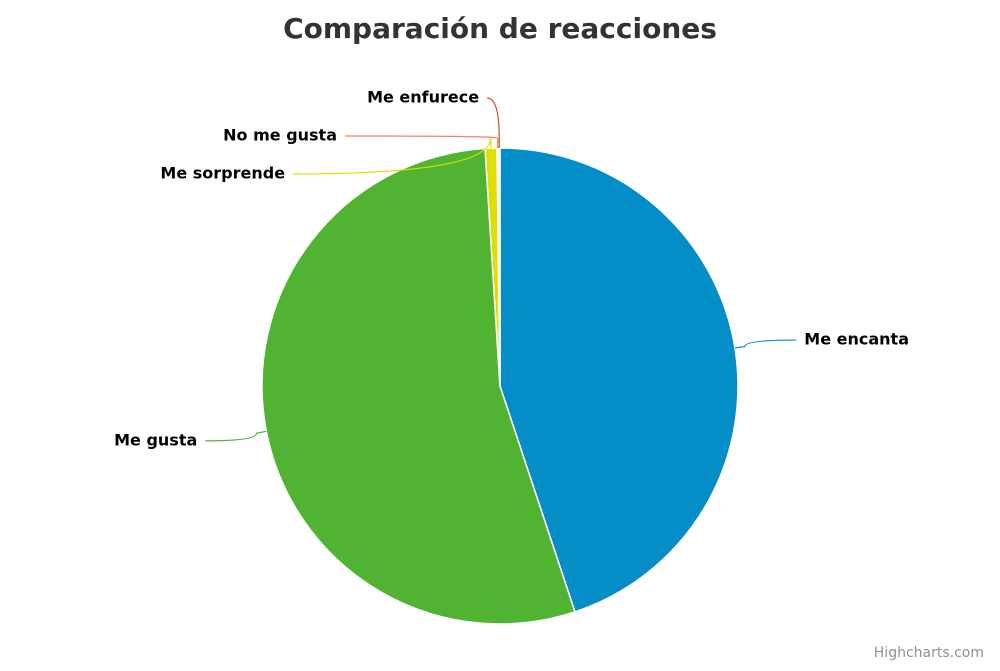 This screenshot has height=671, width=1000. Describe the element at coordinates (155, 439) in the screenshot. I see `slice-label: Me gusta` at that location.